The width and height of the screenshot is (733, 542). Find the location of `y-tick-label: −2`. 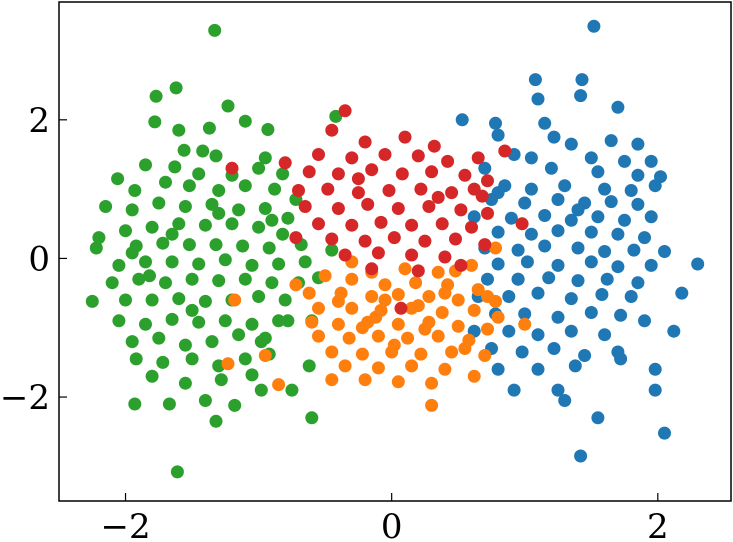

y-tick-label: −2 is located at coordinates (25, 398).